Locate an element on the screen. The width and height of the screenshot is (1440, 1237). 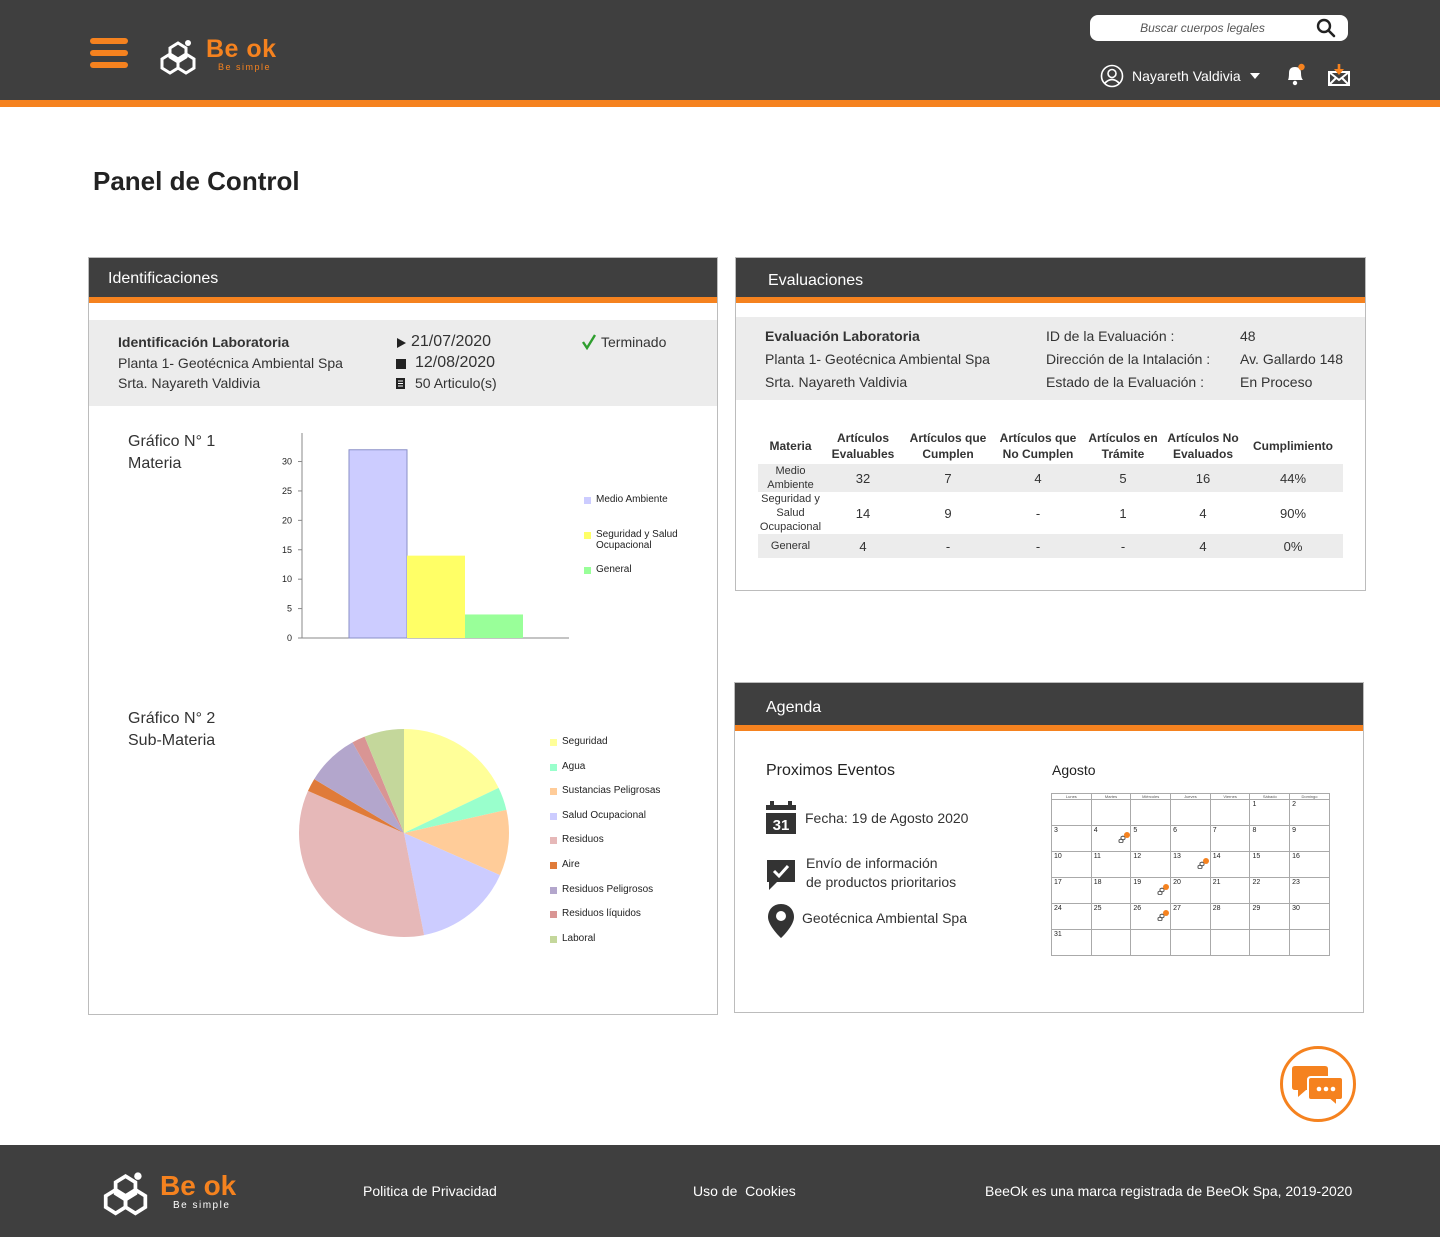
user-name: Nayareth Valdivia is located at coordinates (1186, 76).